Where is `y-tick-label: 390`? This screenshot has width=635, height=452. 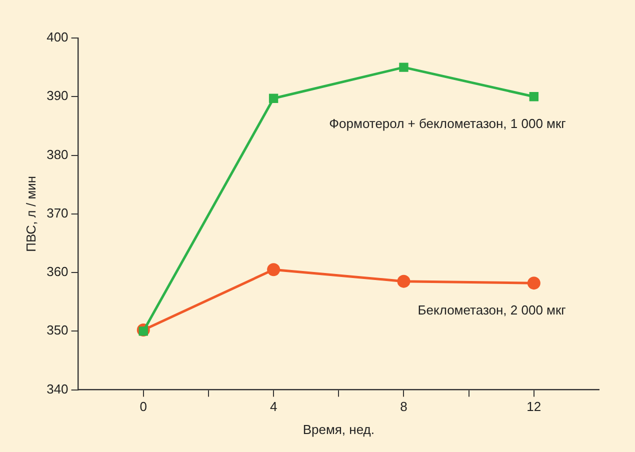
y-tick-label: 390 is located at coordinates (57, 96).